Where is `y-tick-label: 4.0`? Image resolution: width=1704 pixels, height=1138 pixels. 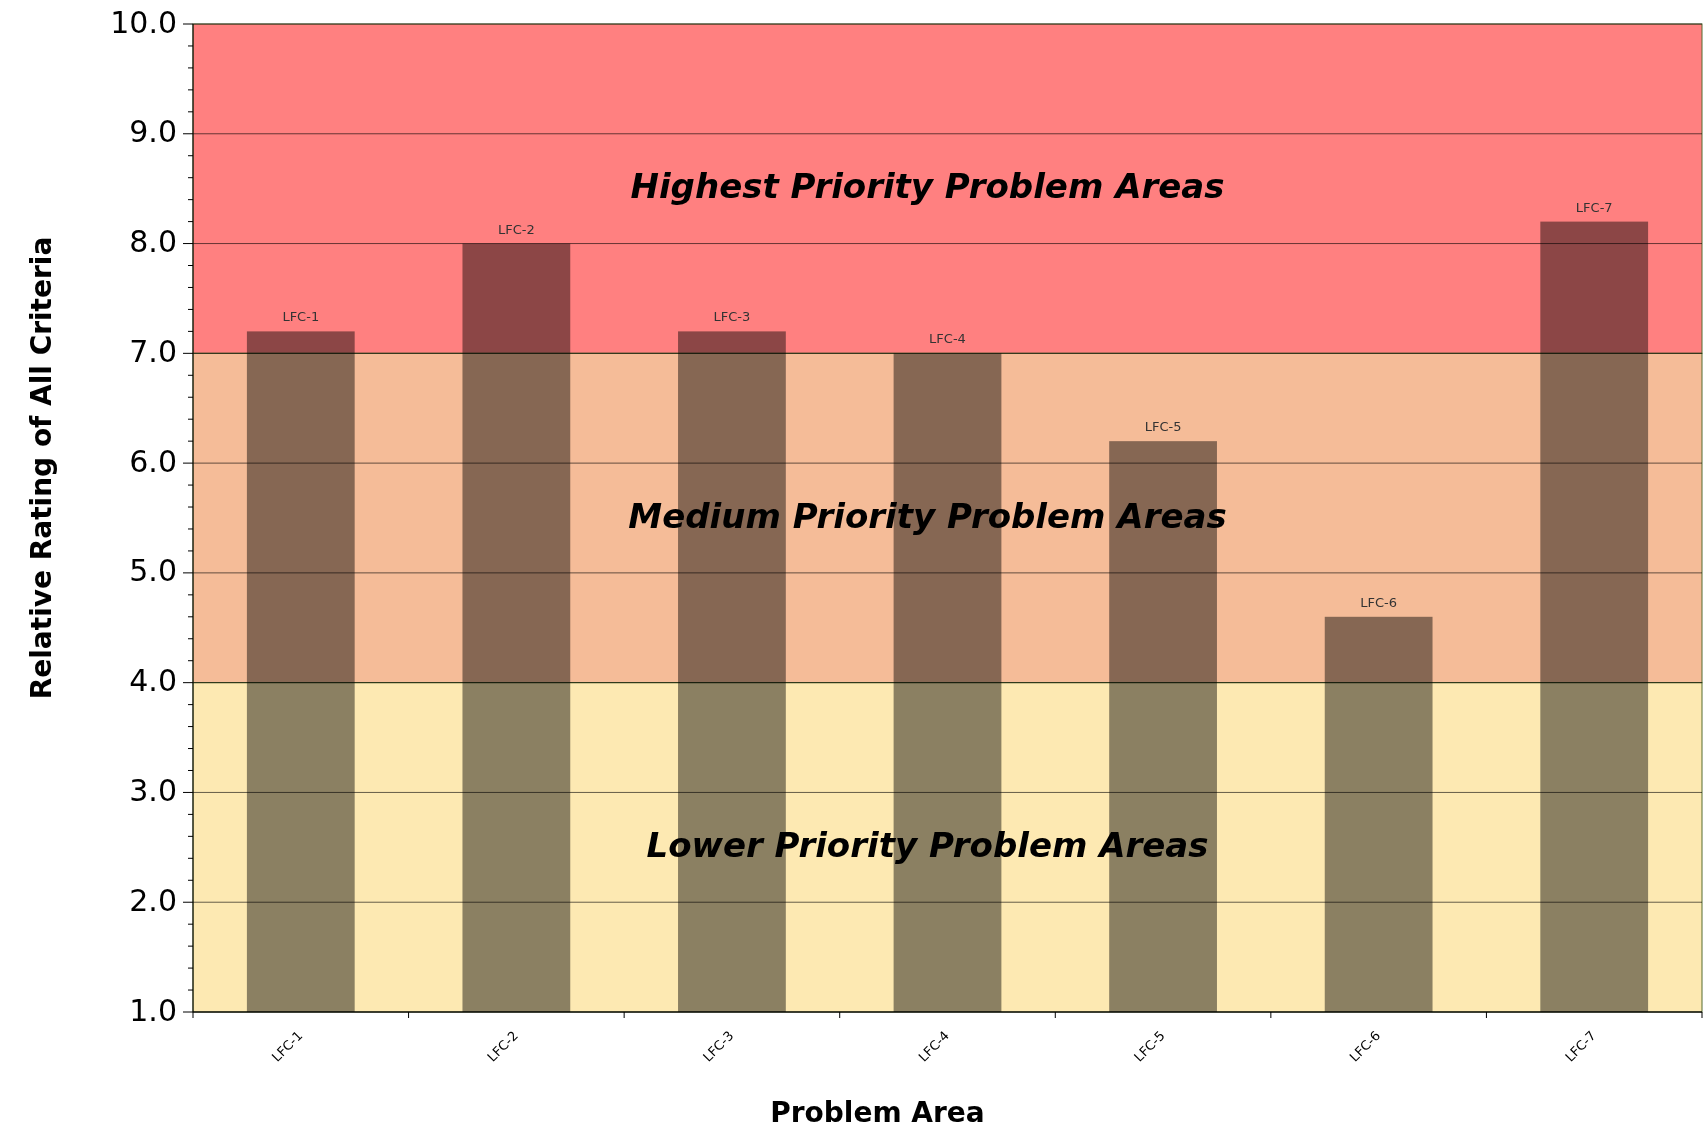
y-tick-label: 4.0 is located at coordinates (153, 681).